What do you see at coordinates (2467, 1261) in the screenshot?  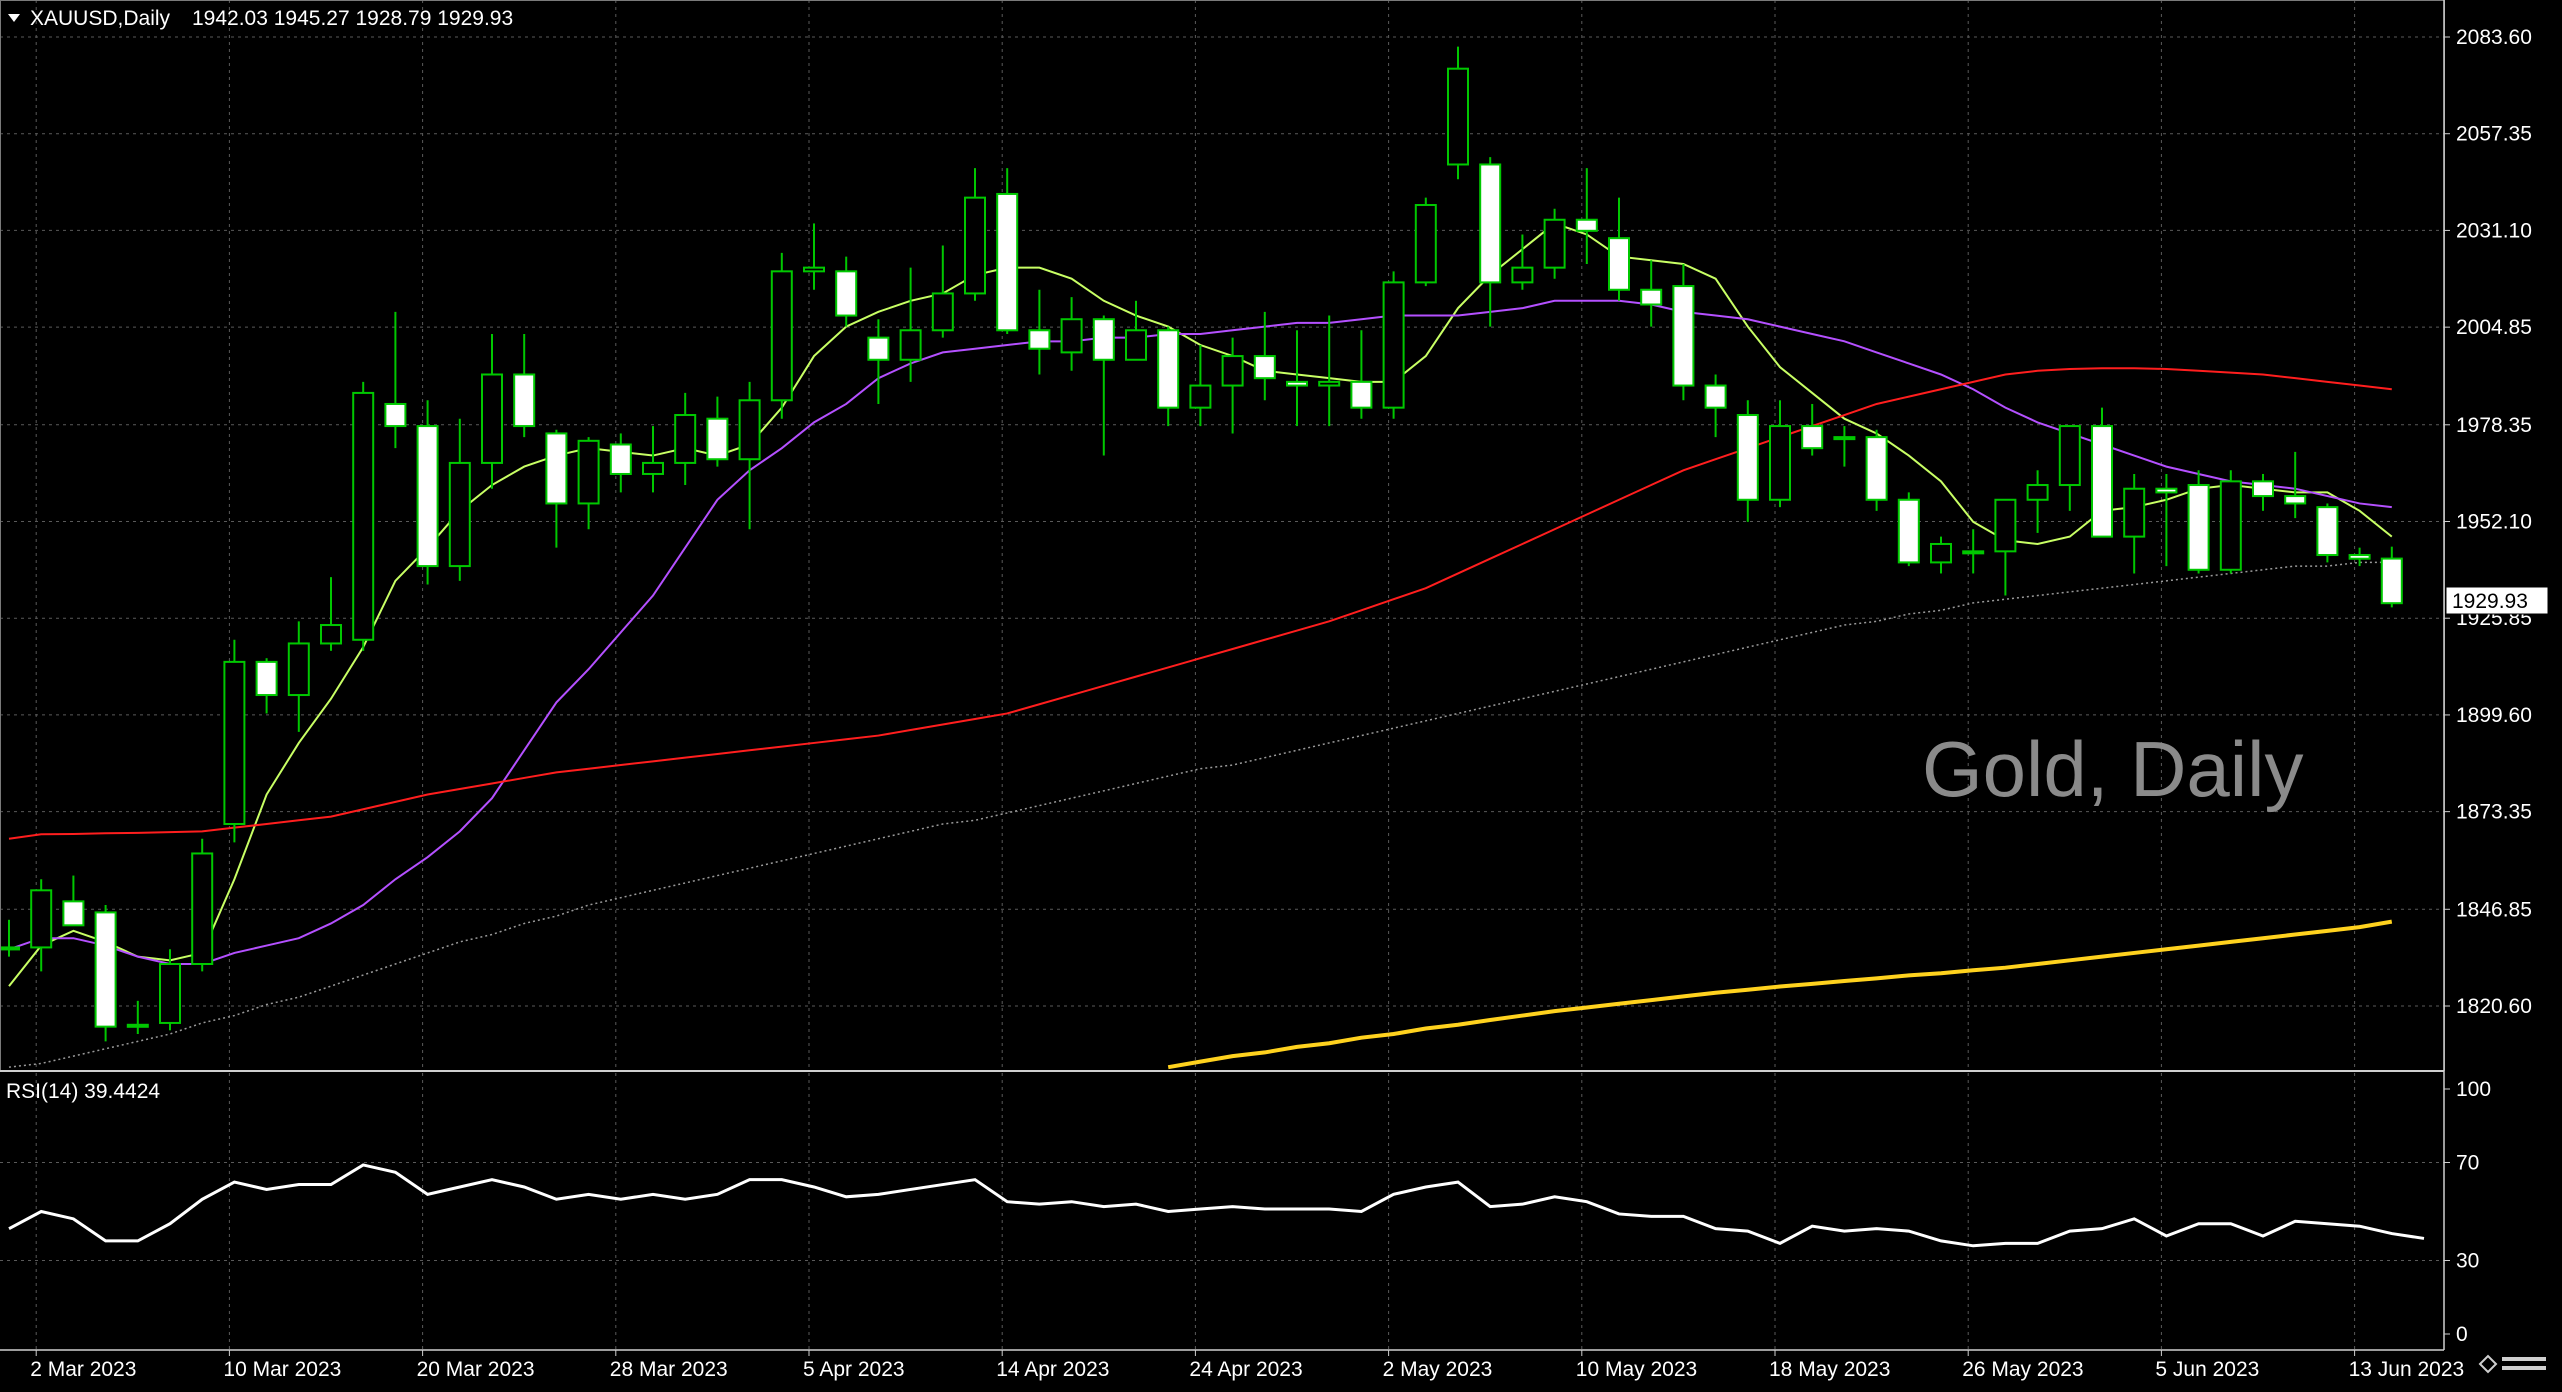 I see `rsi-tick-label: 30` at bounding box center [2467, 1261].